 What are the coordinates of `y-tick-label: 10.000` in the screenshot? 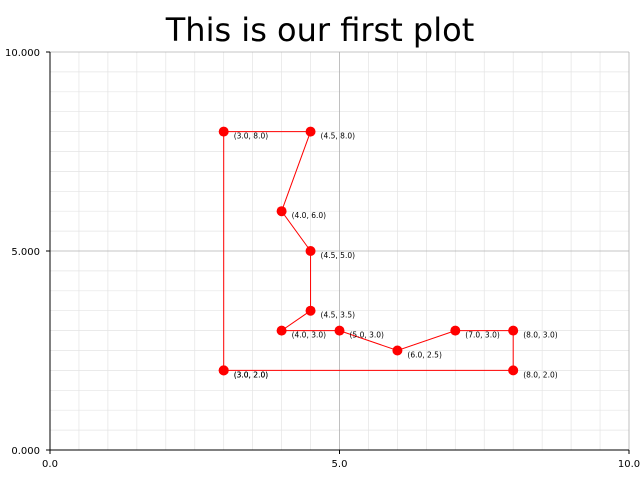 It's located at (22, 53).